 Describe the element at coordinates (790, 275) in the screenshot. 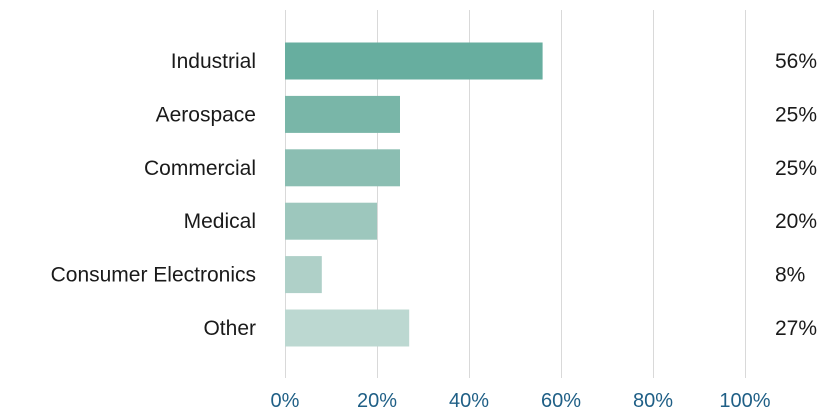

I see `value-label: 8%` at that location.